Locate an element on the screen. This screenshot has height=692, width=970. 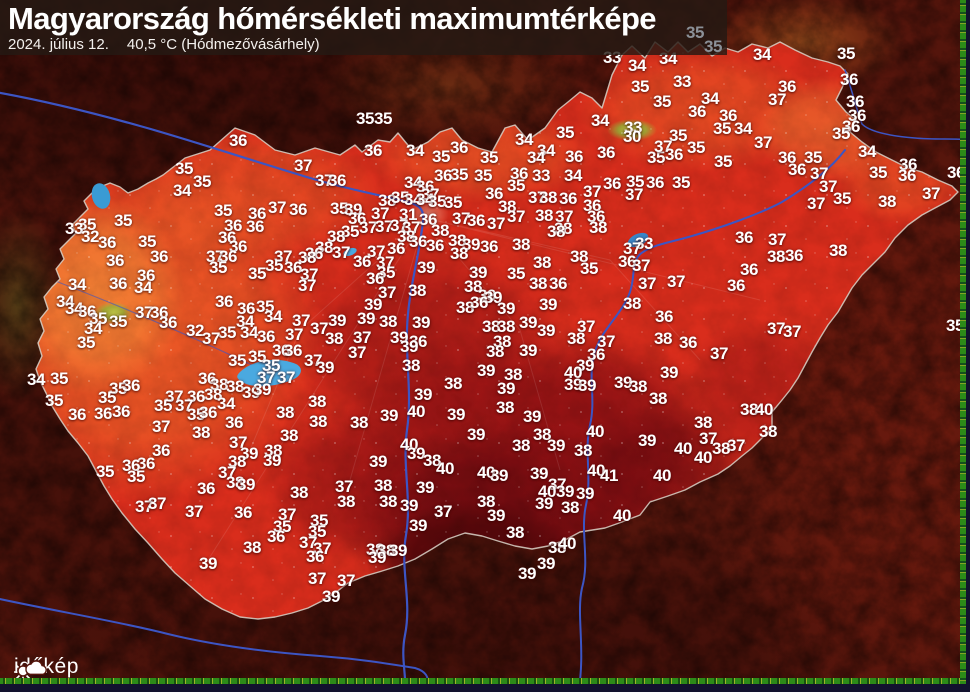
lake-balaton is located at coordinates (269, 373).